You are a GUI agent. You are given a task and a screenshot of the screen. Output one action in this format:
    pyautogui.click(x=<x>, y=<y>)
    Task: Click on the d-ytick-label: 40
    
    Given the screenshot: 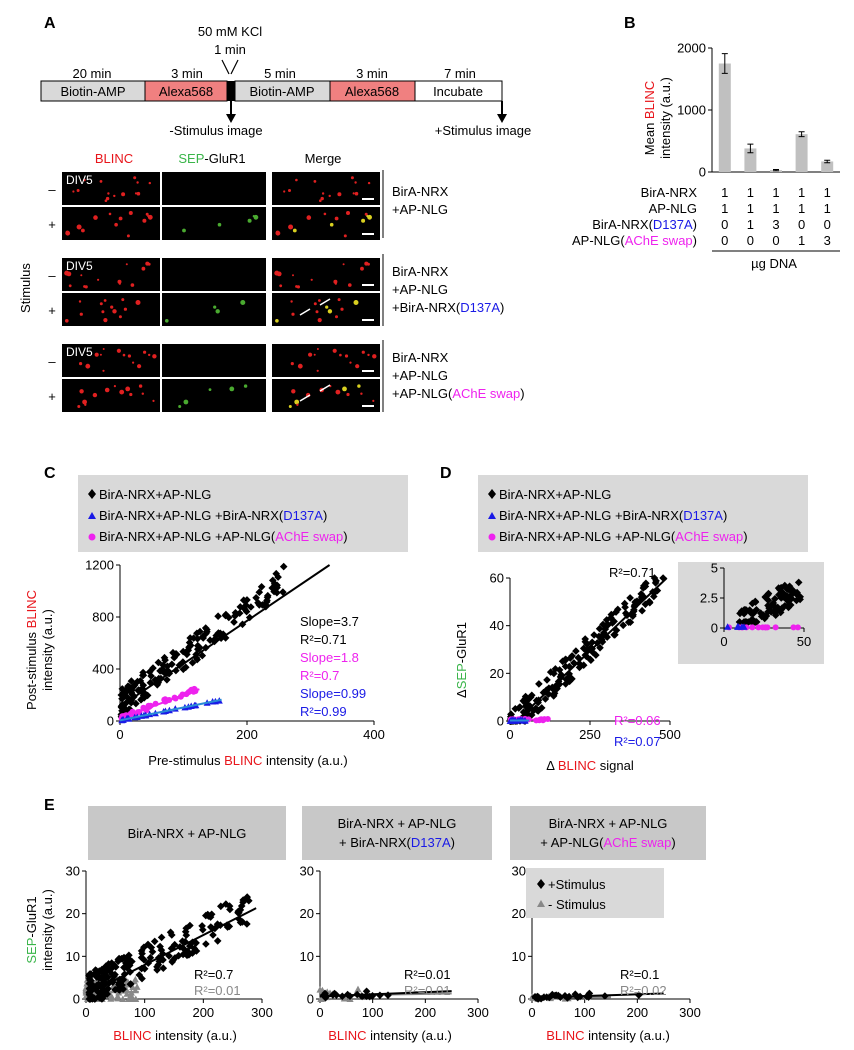 What is the action you would take?
    pyautogui.click(x=497, y=625)
    